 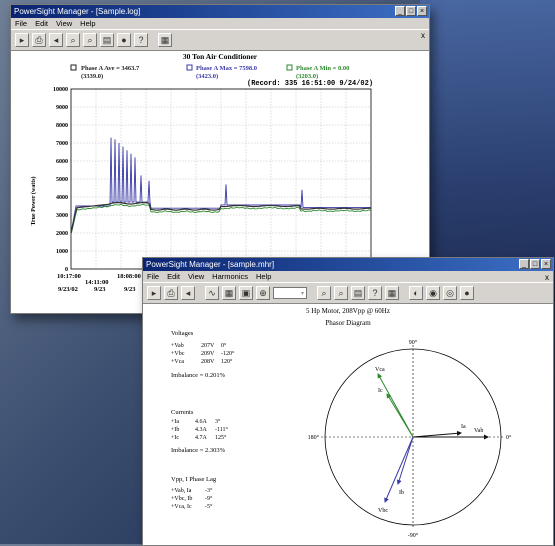 What do you see at coordinates (307, 76) in the screenshot?
I see `legend-min-sub: (3203.0)` at bounding box center [307, 76].